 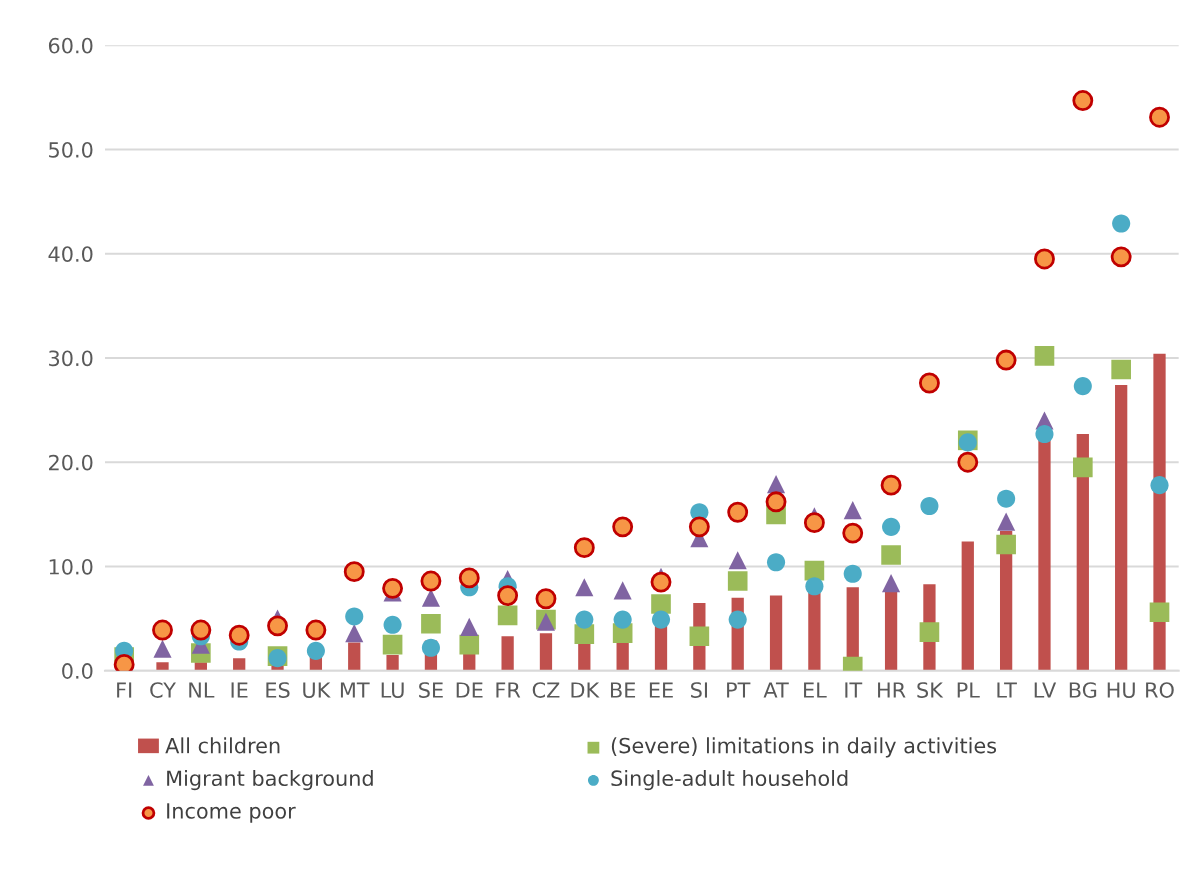 I want to click on y-tick-label: 20.0, so click(x=71, y=462).